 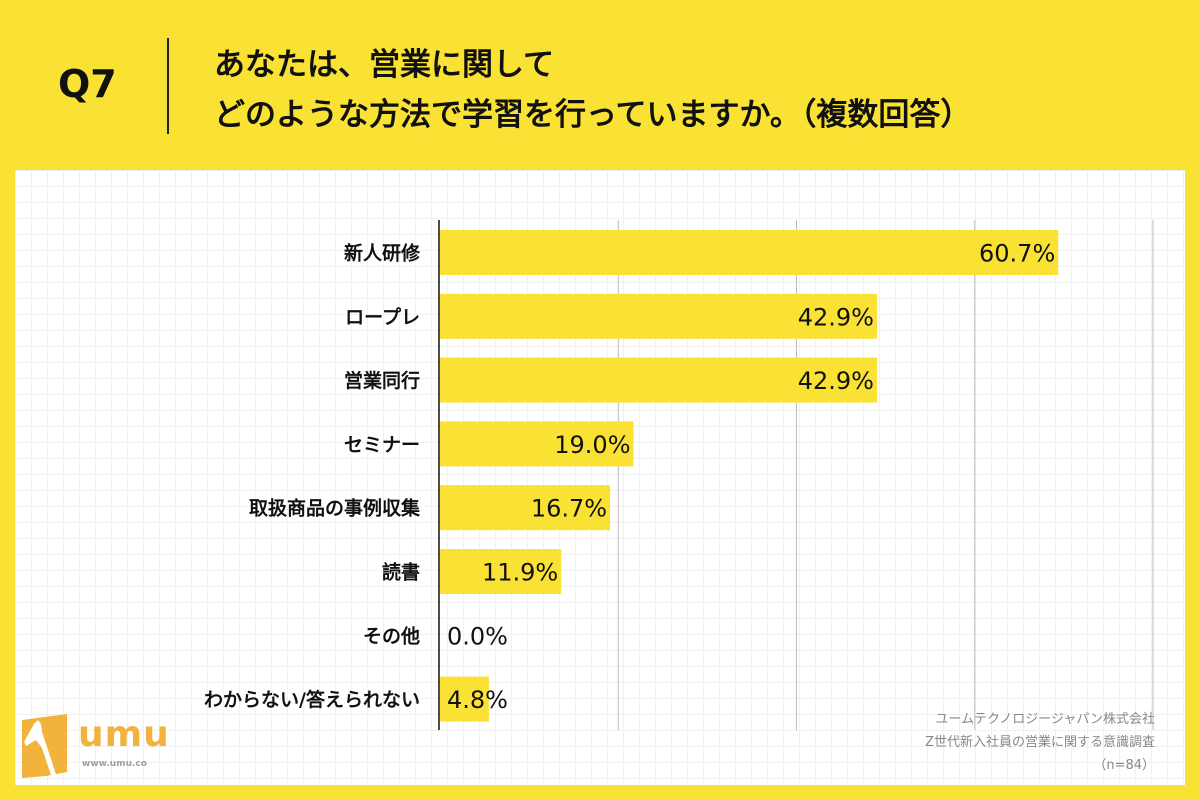 I want to click on data-label: 4.8%, so click(x=477, y=700).